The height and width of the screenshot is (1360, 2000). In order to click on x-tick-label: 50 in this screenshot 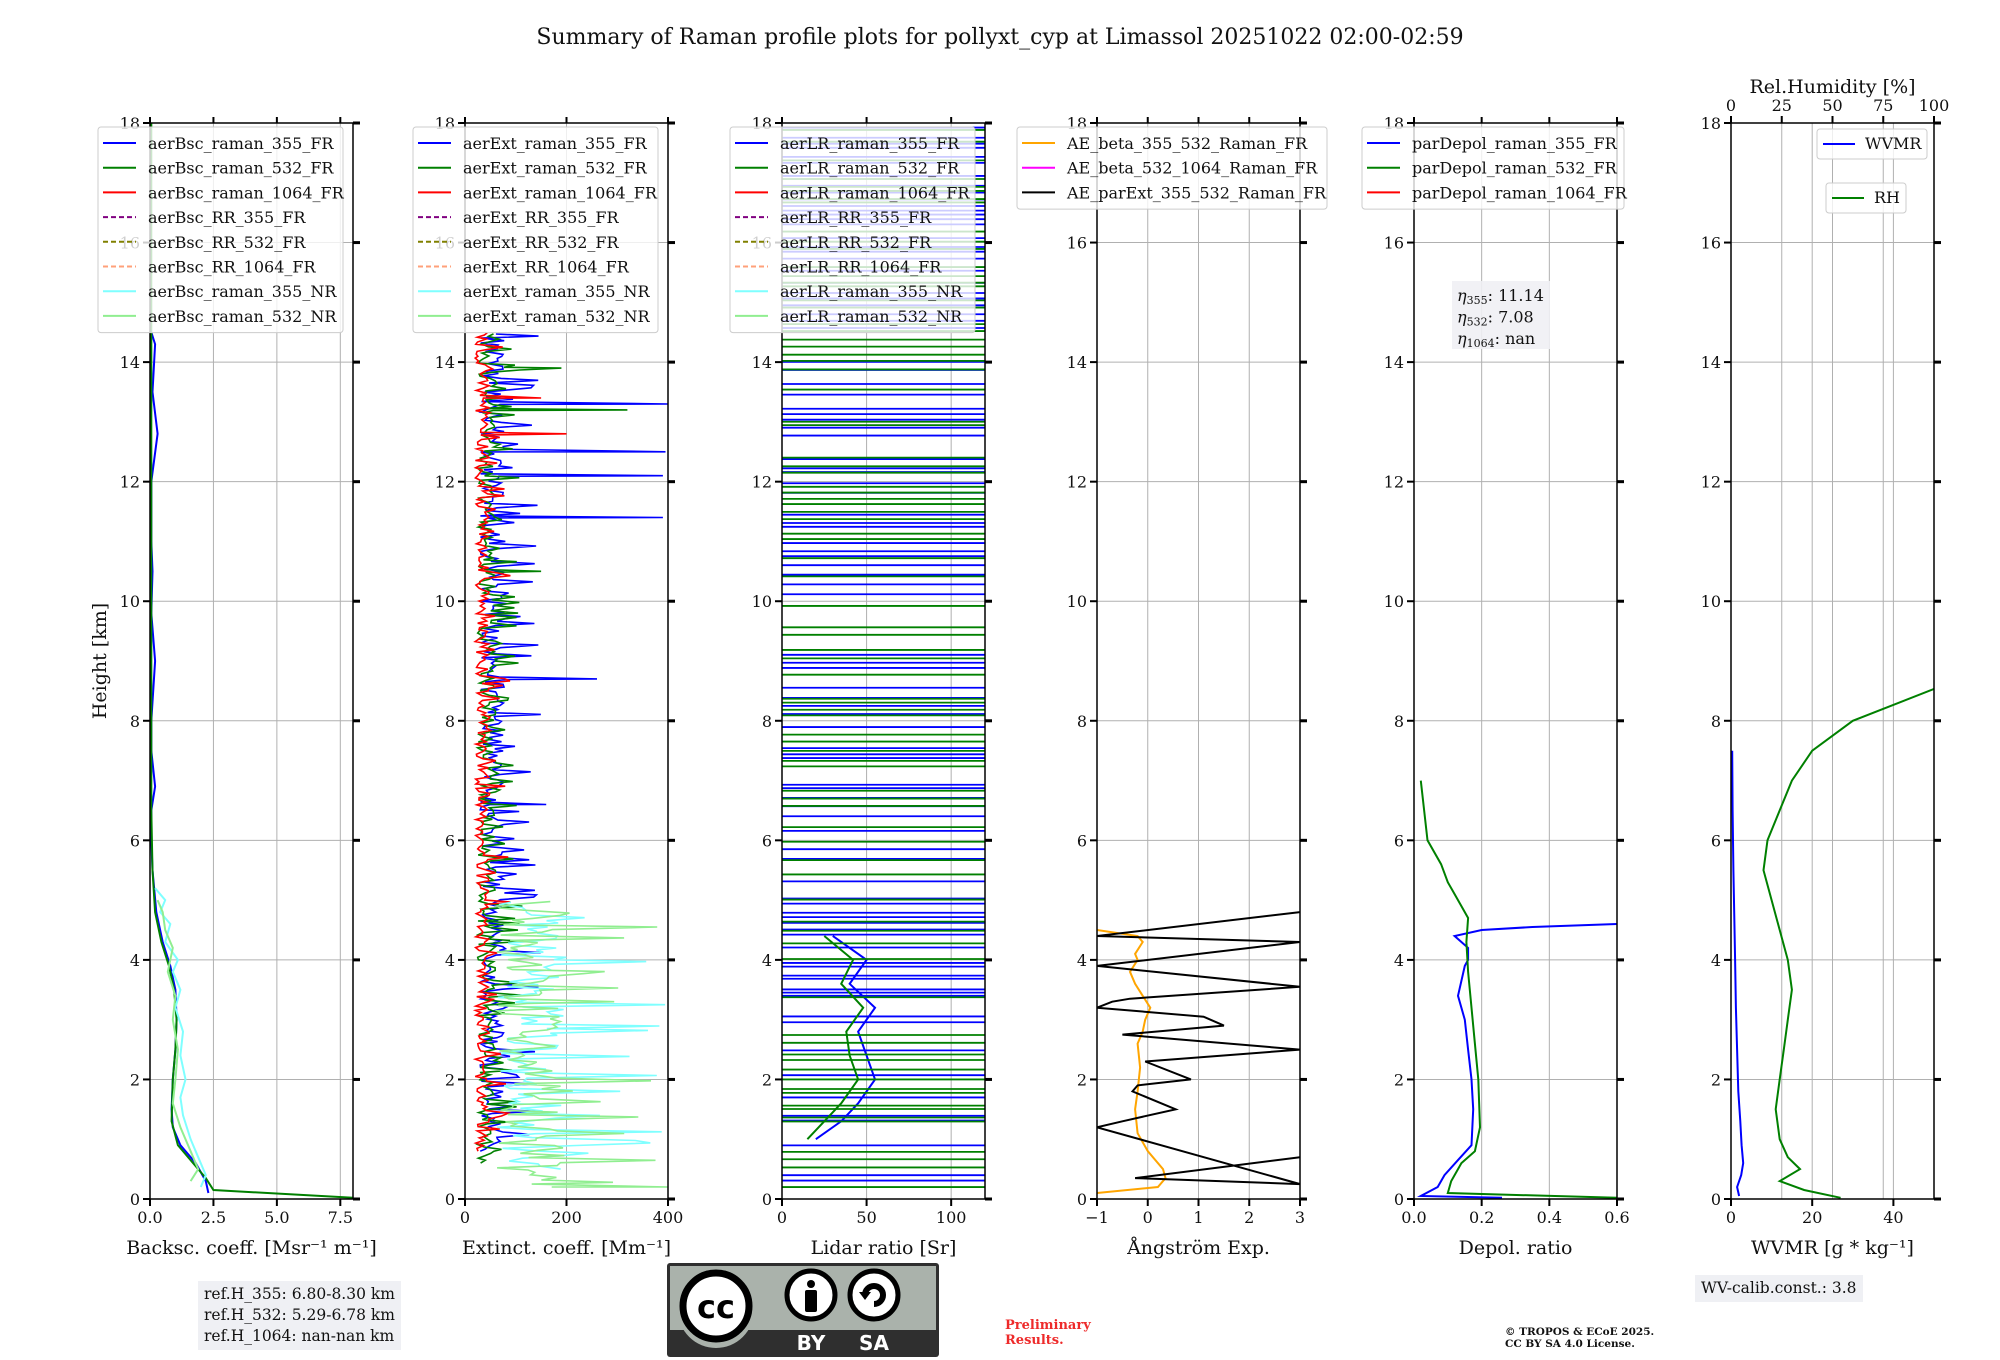, I will do `click(866, 1217)`.